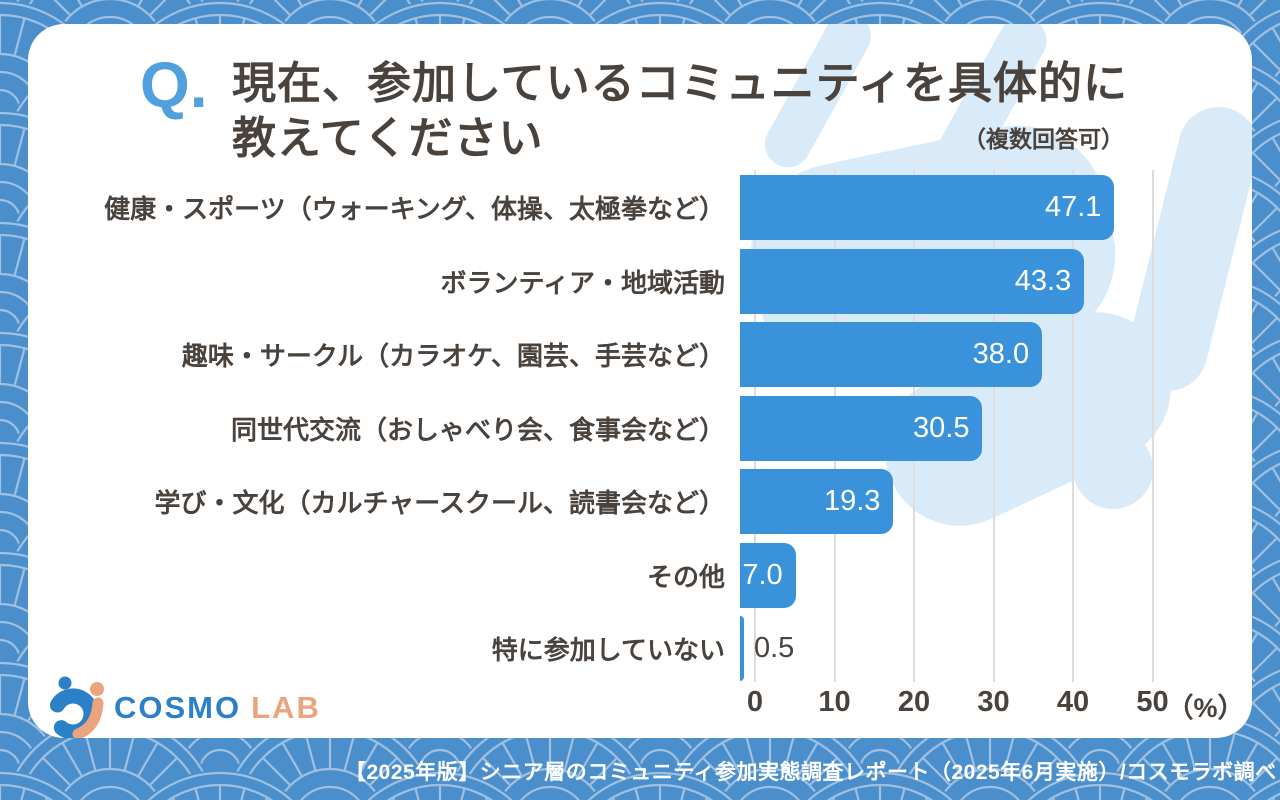 The height and width of the screenshot is (800, 1280). Describe the element at coordinates (912, 281) in the screenshot. I see `bar: 43.3` at that location.